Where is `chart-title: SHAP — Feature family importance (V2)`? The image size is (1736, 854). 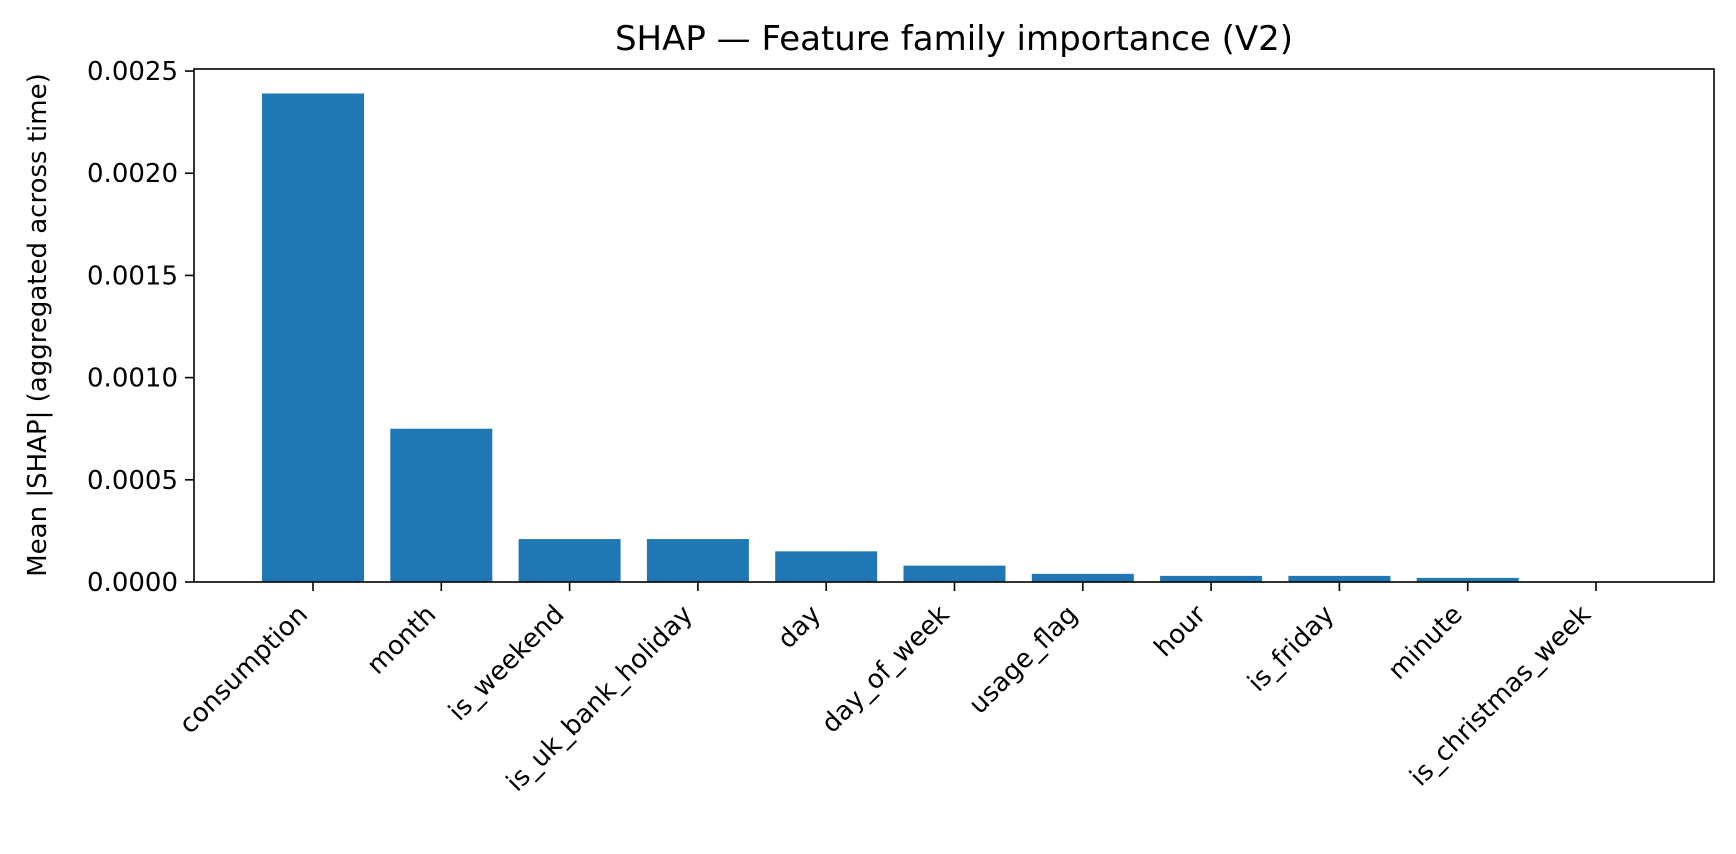 chart-title: SHAP — Feature family importance (V2) is located at coordinates (954, 39).